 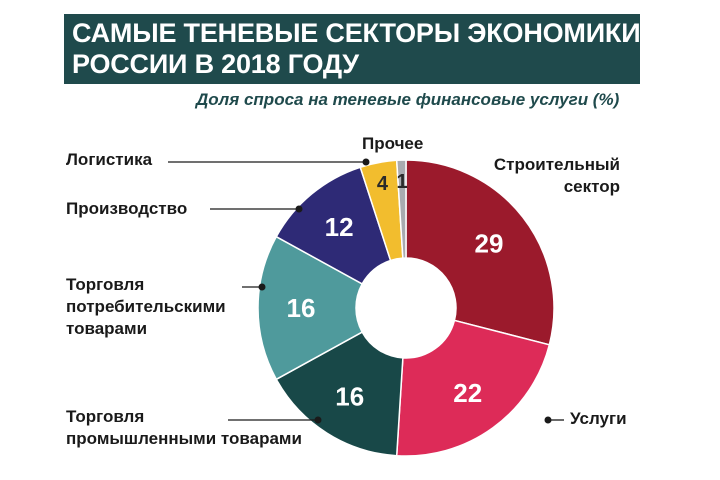 I want to click on donut-slice-manufacturing, so click(x=333, y=225).